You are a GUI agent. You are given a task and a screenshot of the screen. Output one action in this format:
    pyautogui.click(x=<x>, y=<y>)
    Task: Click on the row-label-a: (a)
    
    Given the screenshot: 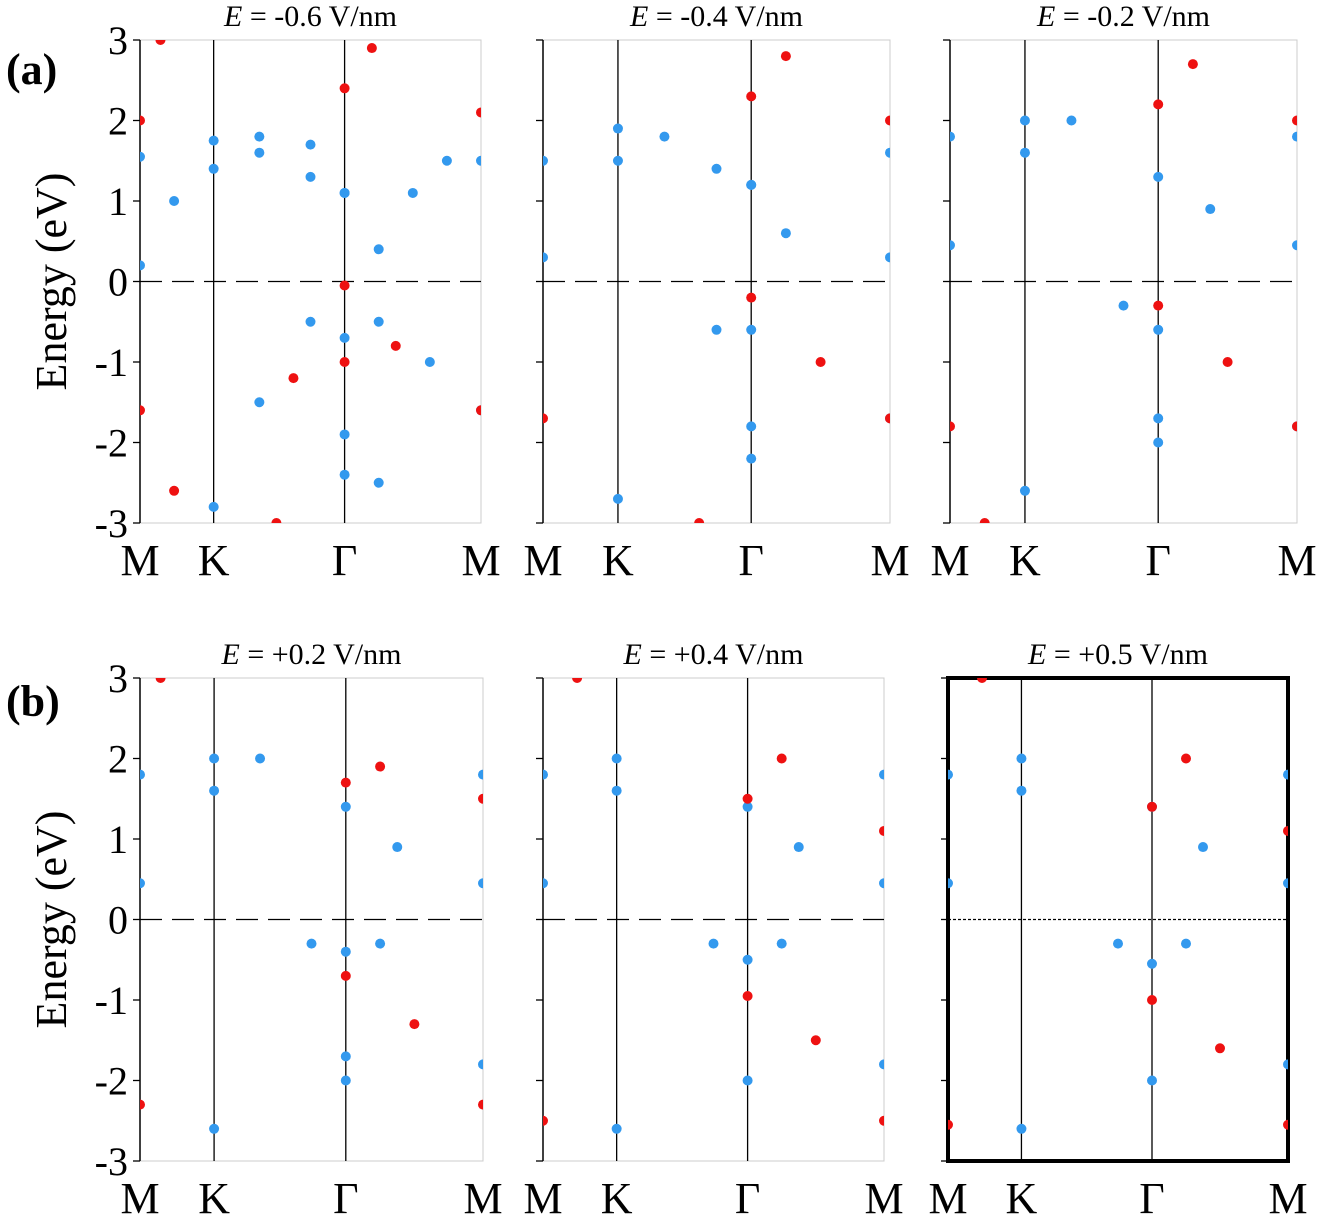 What is the action you would take?
    pyautogui.click(x=31, y=69)
    